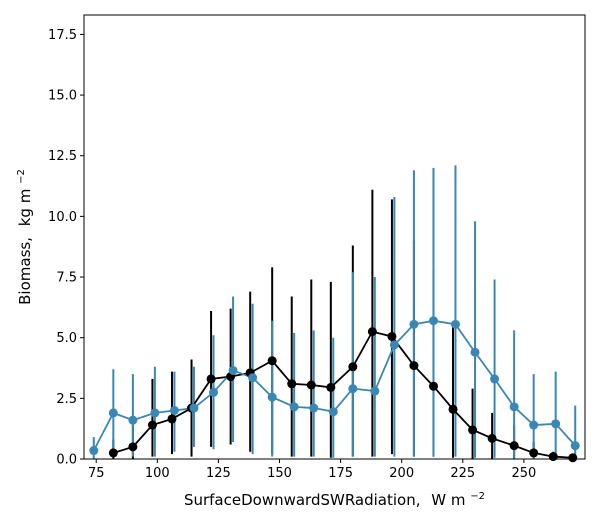 The width and height of the screenshot is (600, 525). Describe the element at coordinates (312, 470) in the screenshot. I see `x-axis-ticks: 75 100 125 150 175 200 225 250` at that location.